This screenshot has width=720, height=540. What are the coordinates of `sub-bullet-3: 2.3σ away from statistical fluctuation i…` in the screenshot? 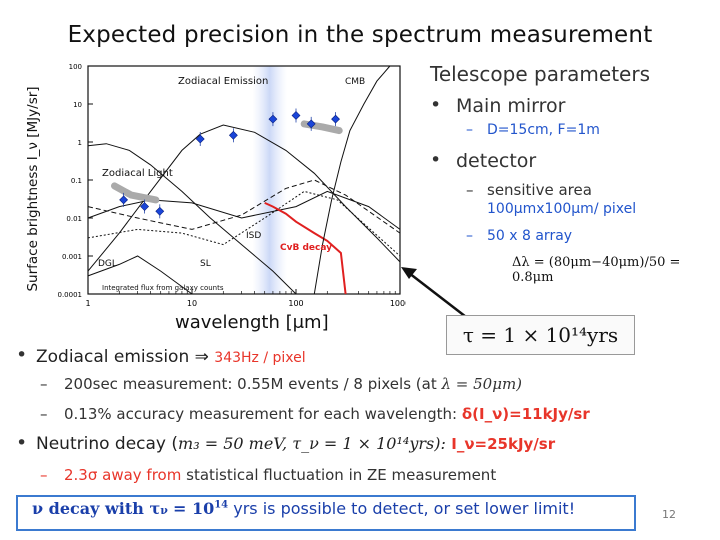 It's located at (280, 475).